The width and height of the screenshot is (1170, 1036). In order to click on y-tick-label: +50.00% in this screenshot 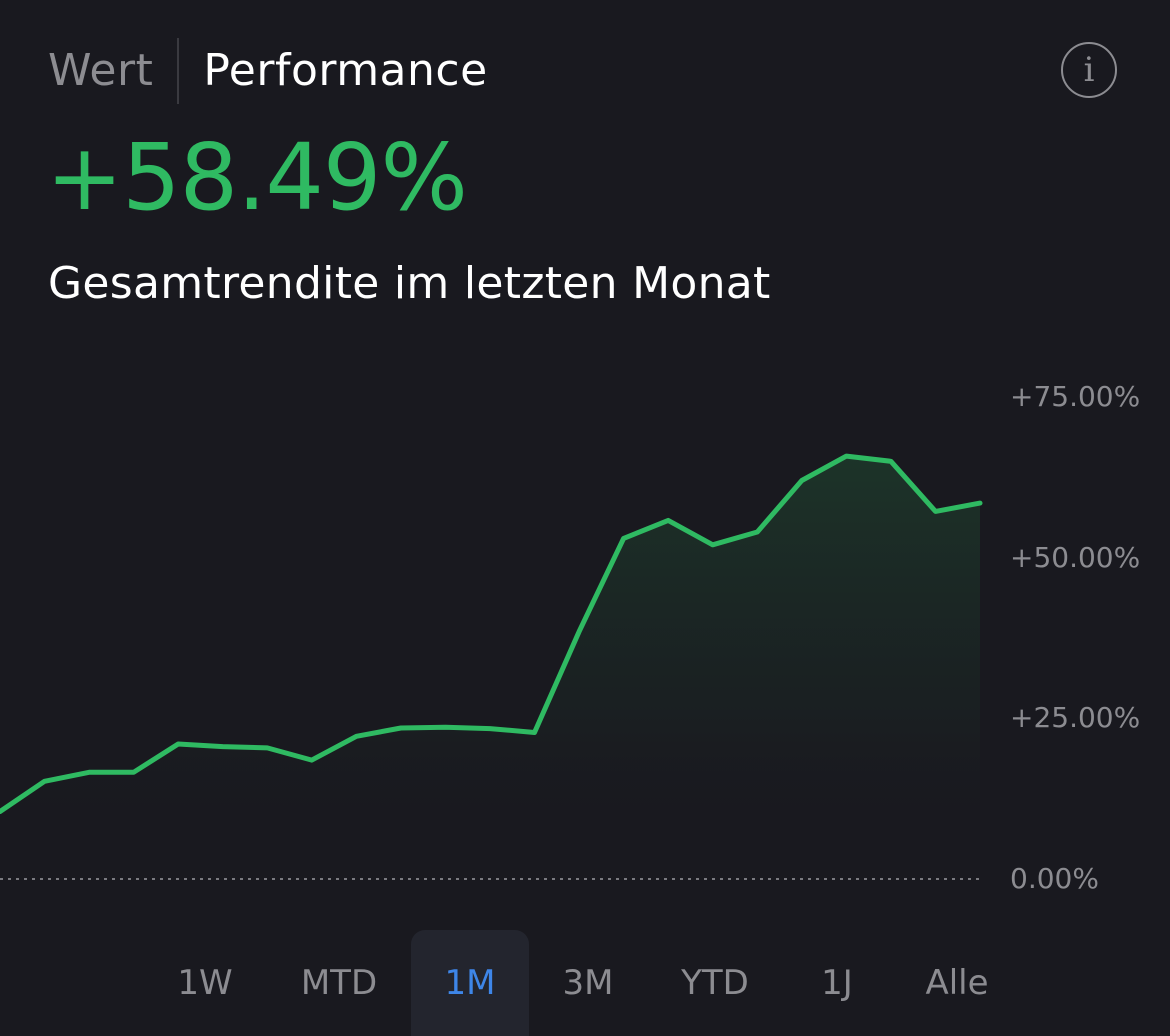, I will do `click(1075, 557)`.